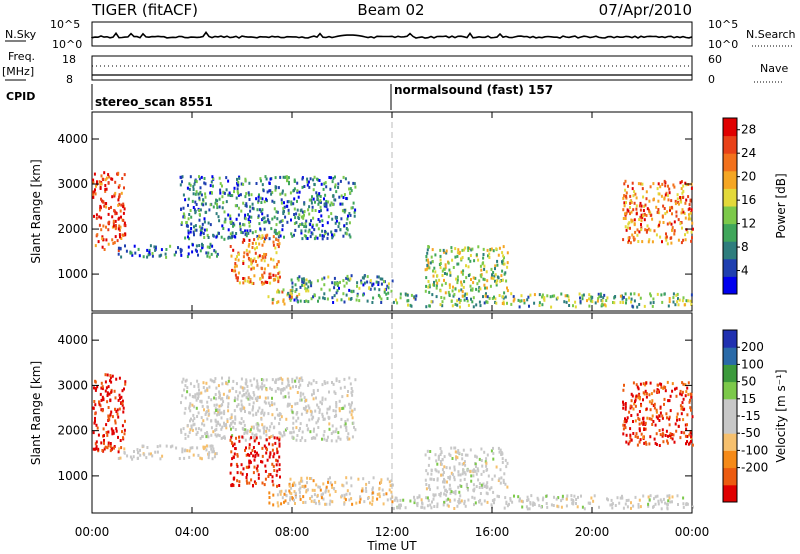 The height and width of the screenshot is (554, 800). What do you see at coordinates (748, 224) in the screenshot?
I see `colorbar-tick-label: 12` at bounding box center [748, 224].